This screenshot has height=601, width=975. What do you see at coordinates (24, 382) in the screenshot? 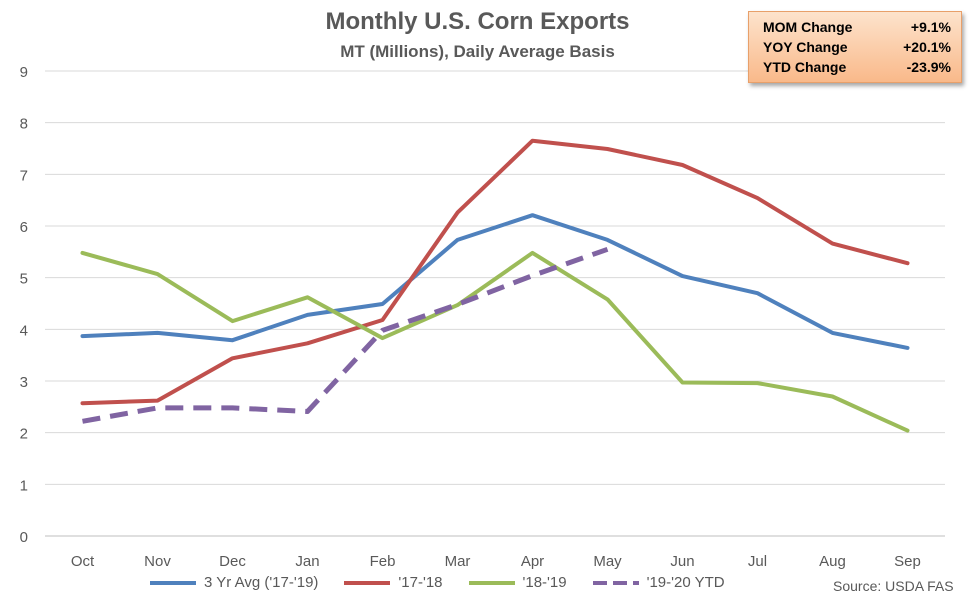
I see `y-tick-label: 3` at bounding box center [24, 382].